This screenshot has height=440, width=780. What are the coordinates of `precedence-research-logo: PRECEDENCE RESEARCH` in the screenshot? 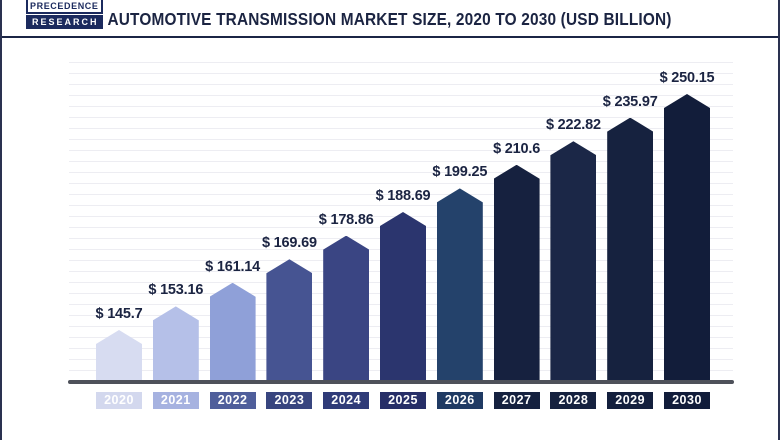 It's located at (64, 14).